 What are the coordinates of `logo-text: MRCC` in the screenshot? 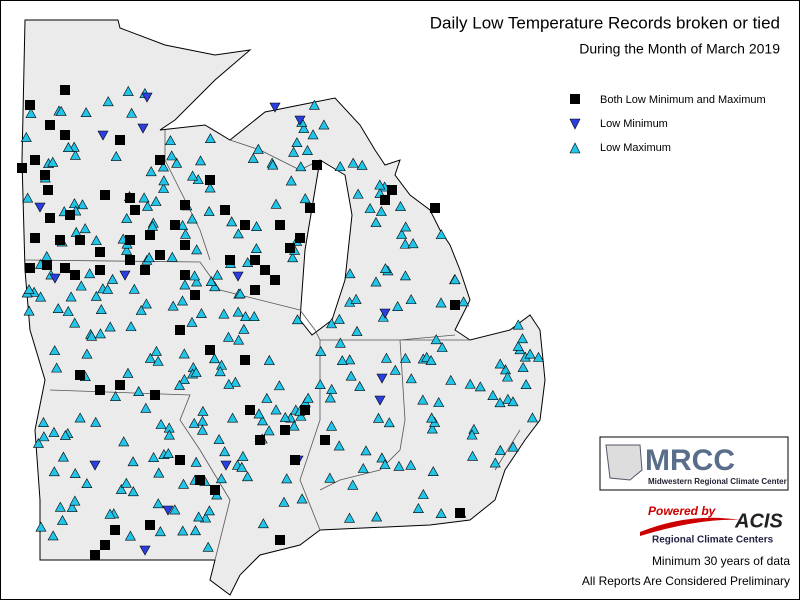 It's located at (690, 460).